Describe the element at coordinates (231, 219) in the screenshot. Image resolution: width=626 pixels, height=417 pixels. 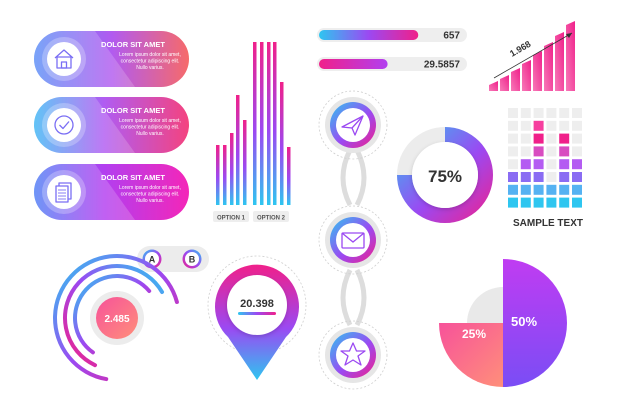
I see `option1-label: OPTION 1` at that location.